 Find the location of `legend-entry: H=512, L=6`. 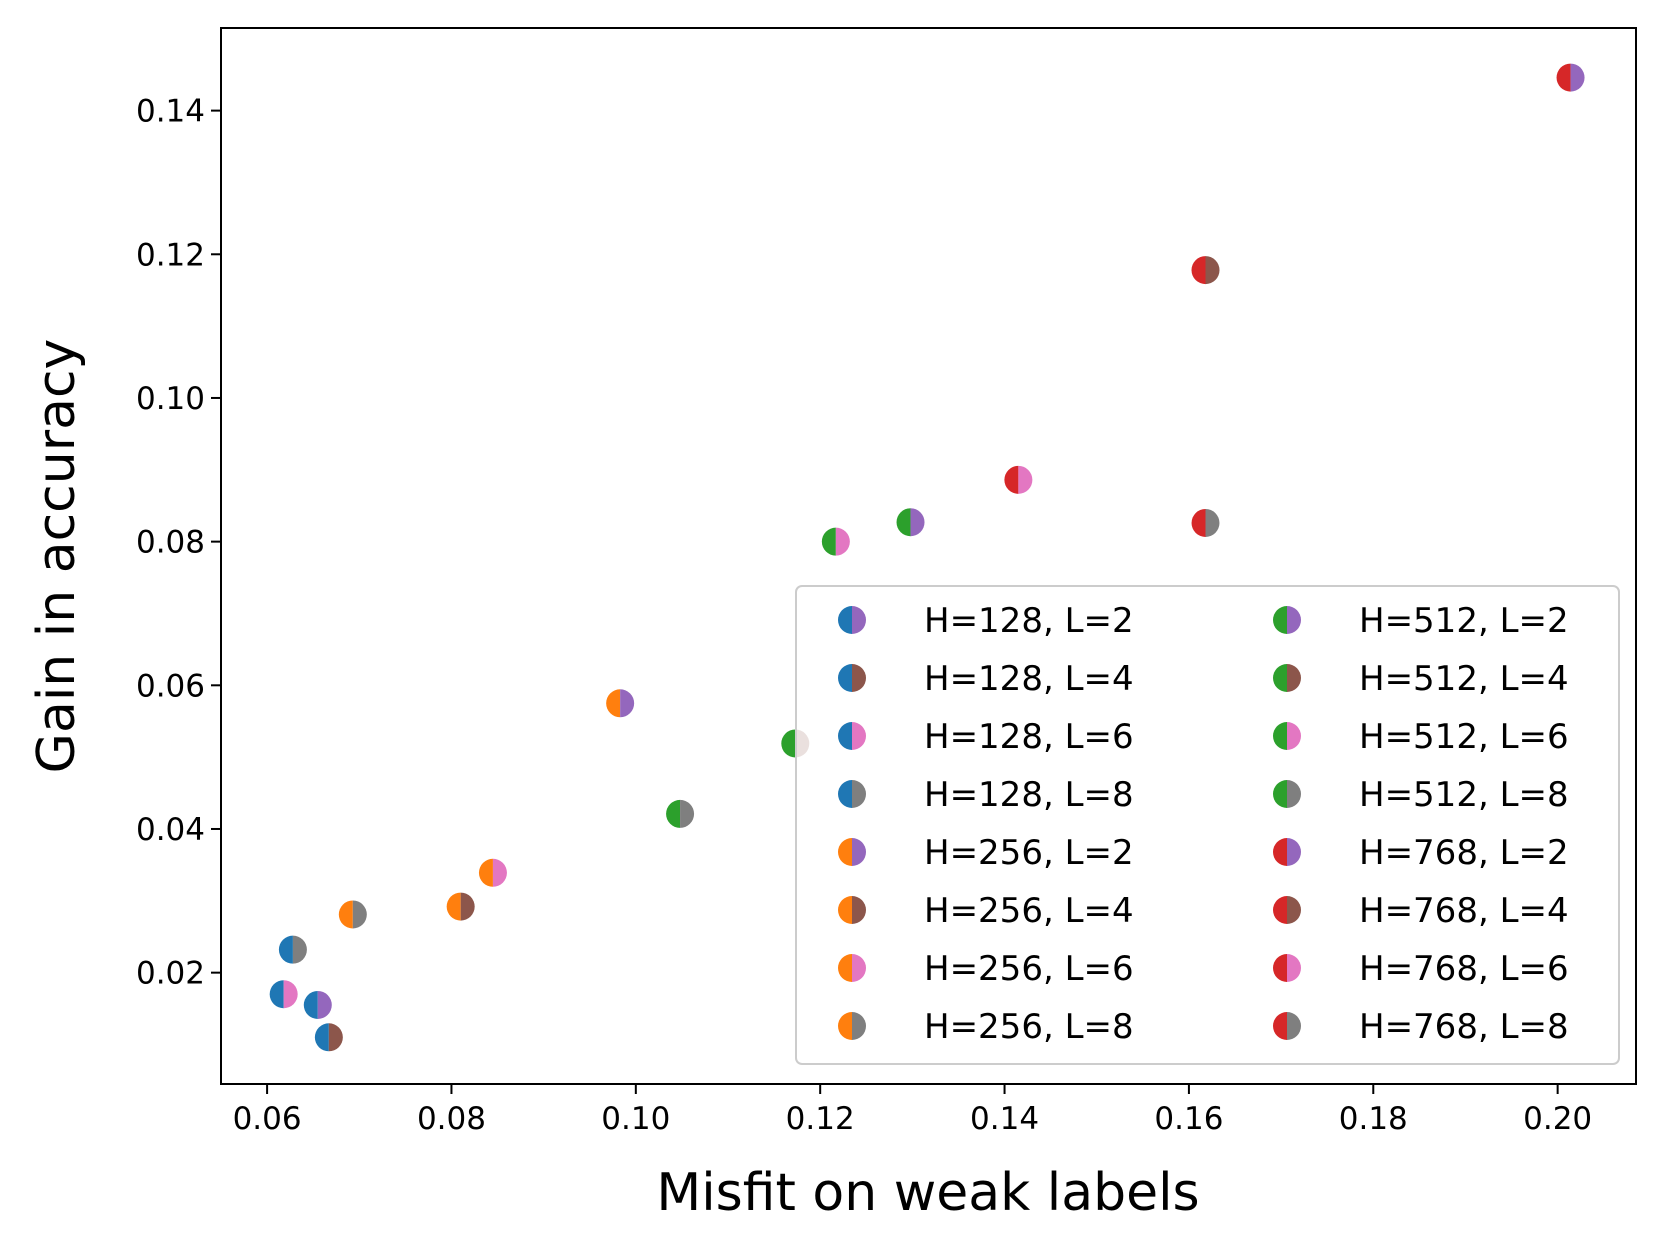

legend-entry: H=512, L=6 is located at coordinates (1421, 737).